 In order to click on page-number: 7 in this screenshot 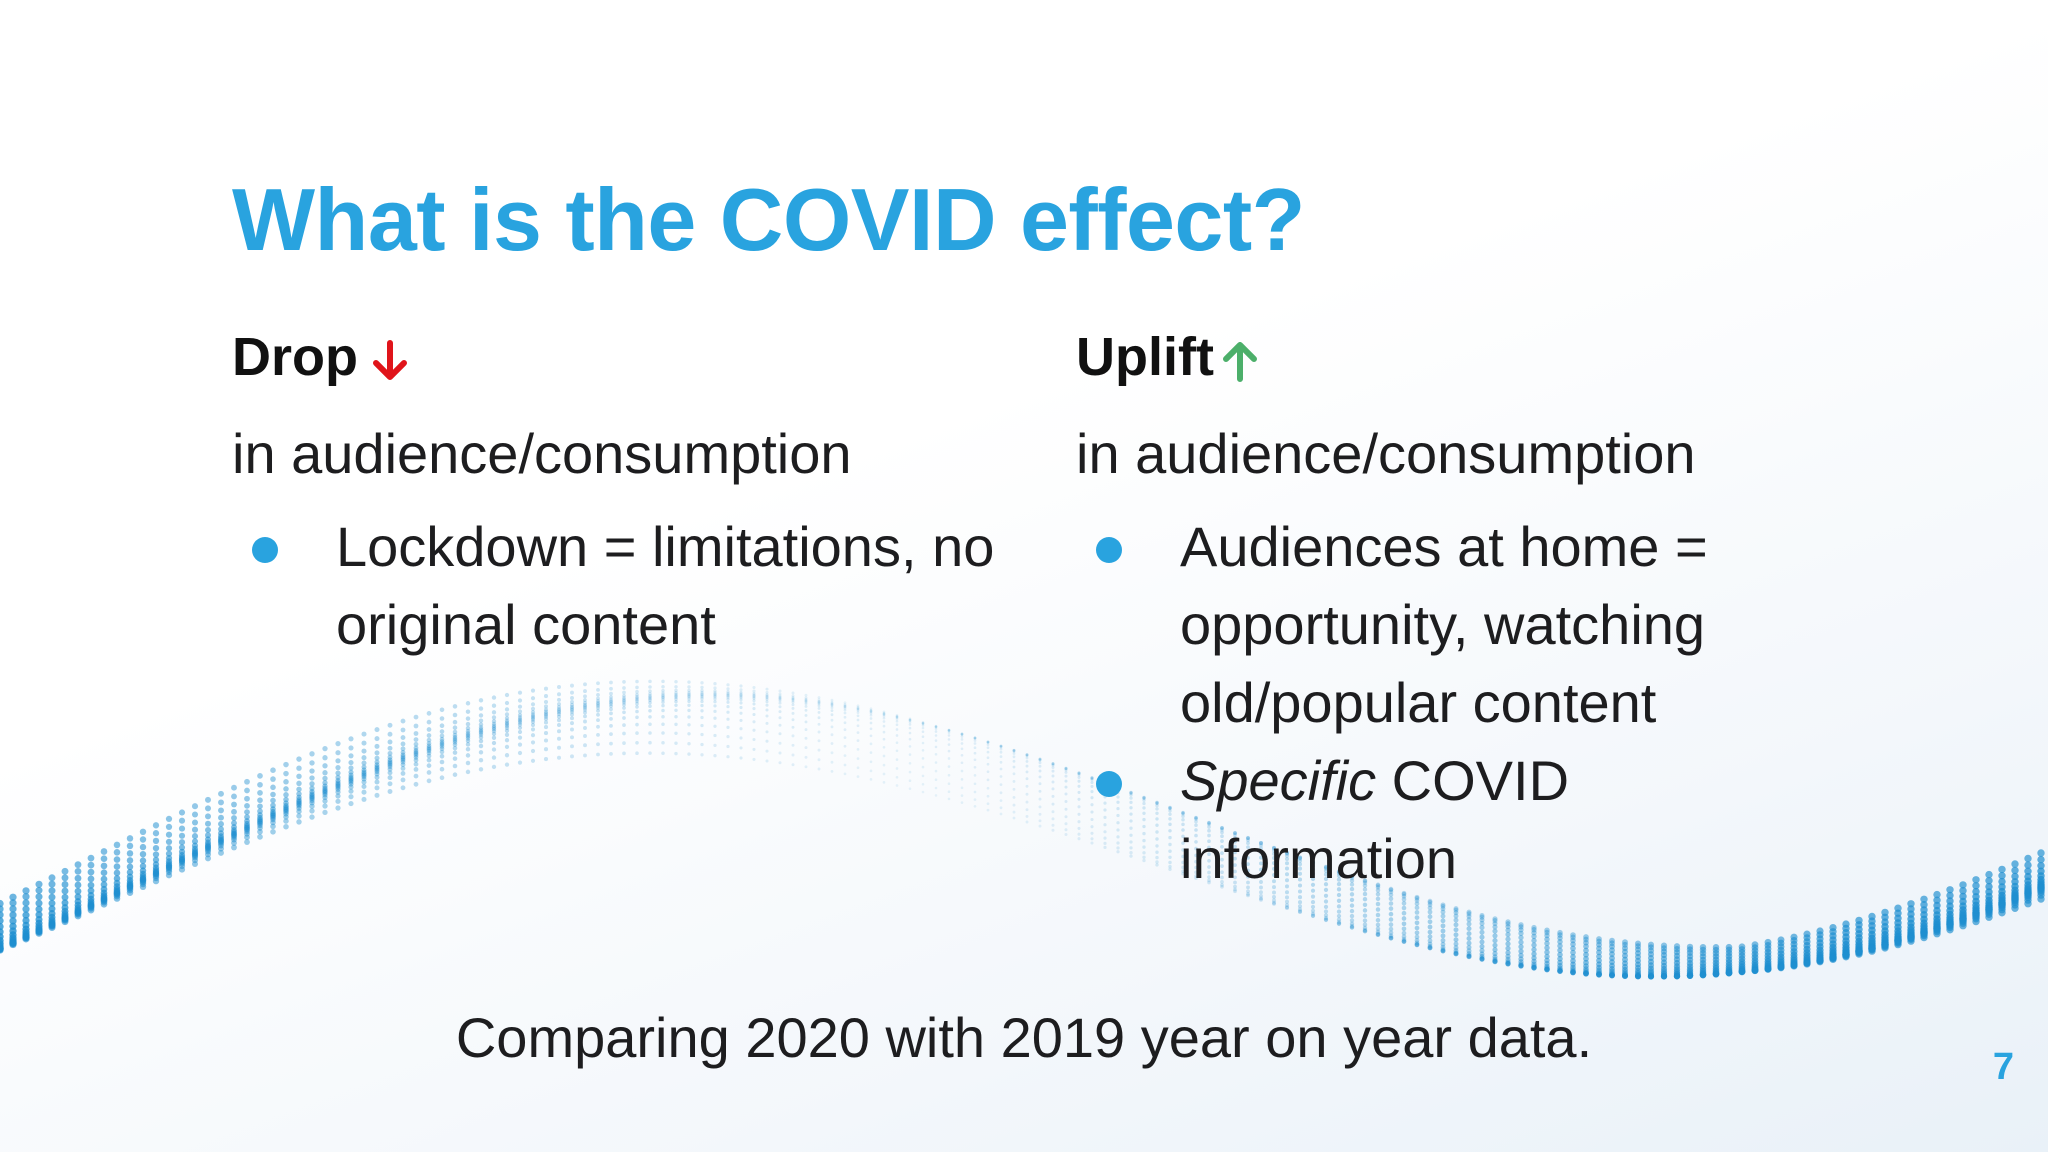, I will do `click(2003, 1067)`.